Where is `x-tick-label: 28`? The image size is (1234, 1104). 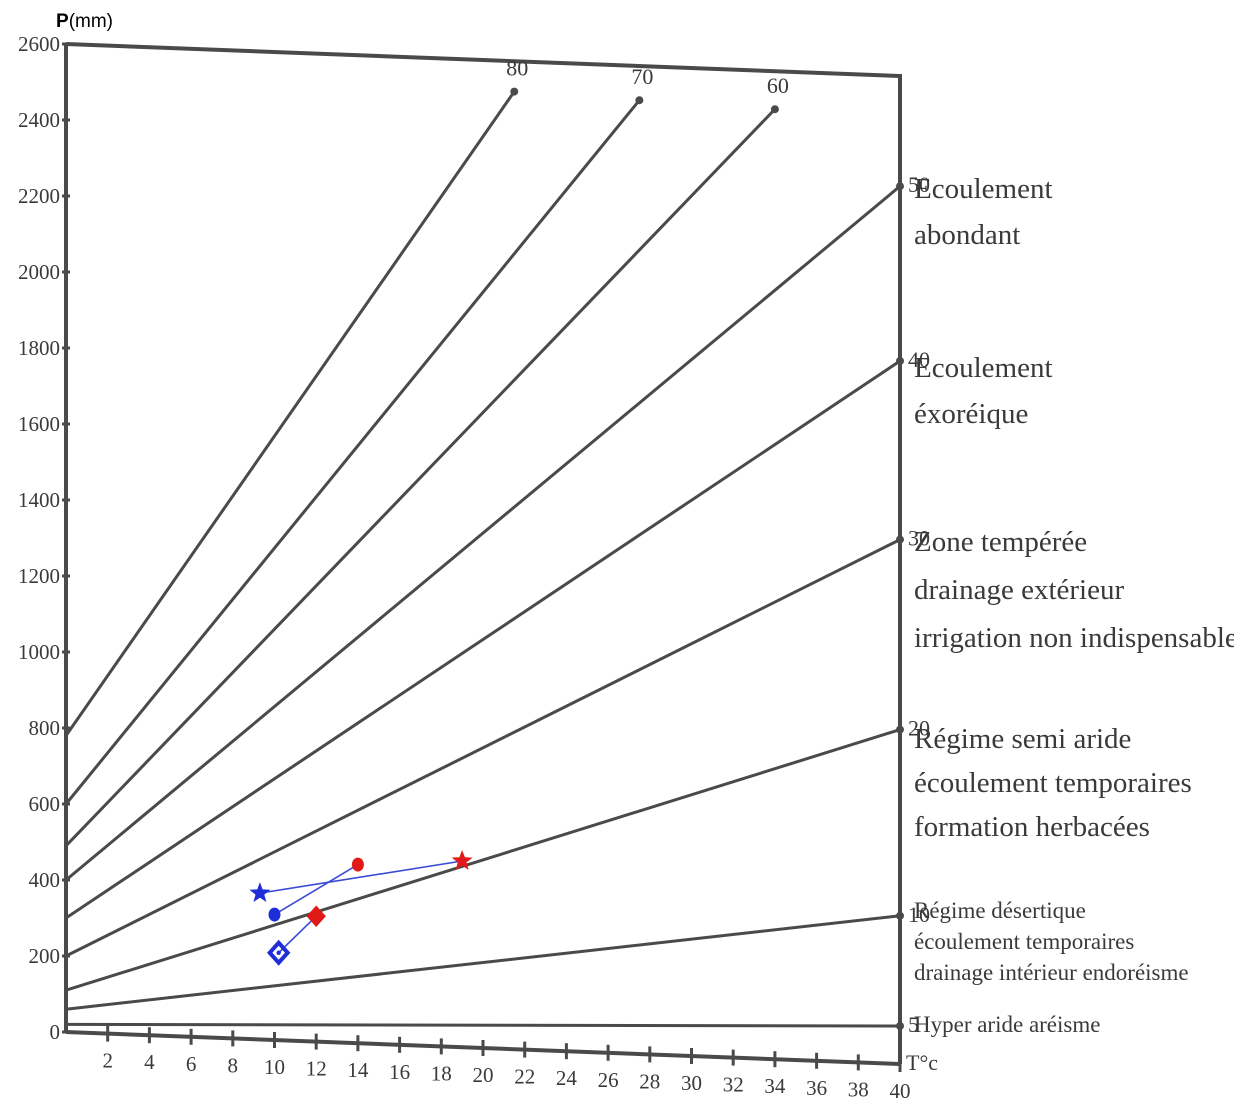 x-tick-label: 28 is located at coordinates (649, 1081).